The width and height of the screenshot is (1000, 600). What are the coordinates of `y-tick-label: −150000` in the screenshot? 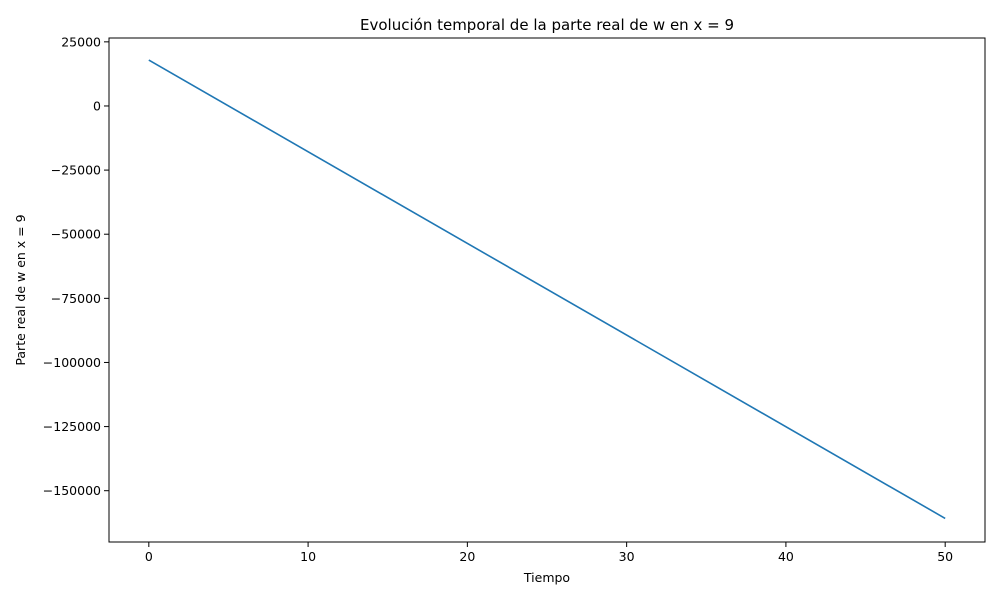 It's located at (72, 490).